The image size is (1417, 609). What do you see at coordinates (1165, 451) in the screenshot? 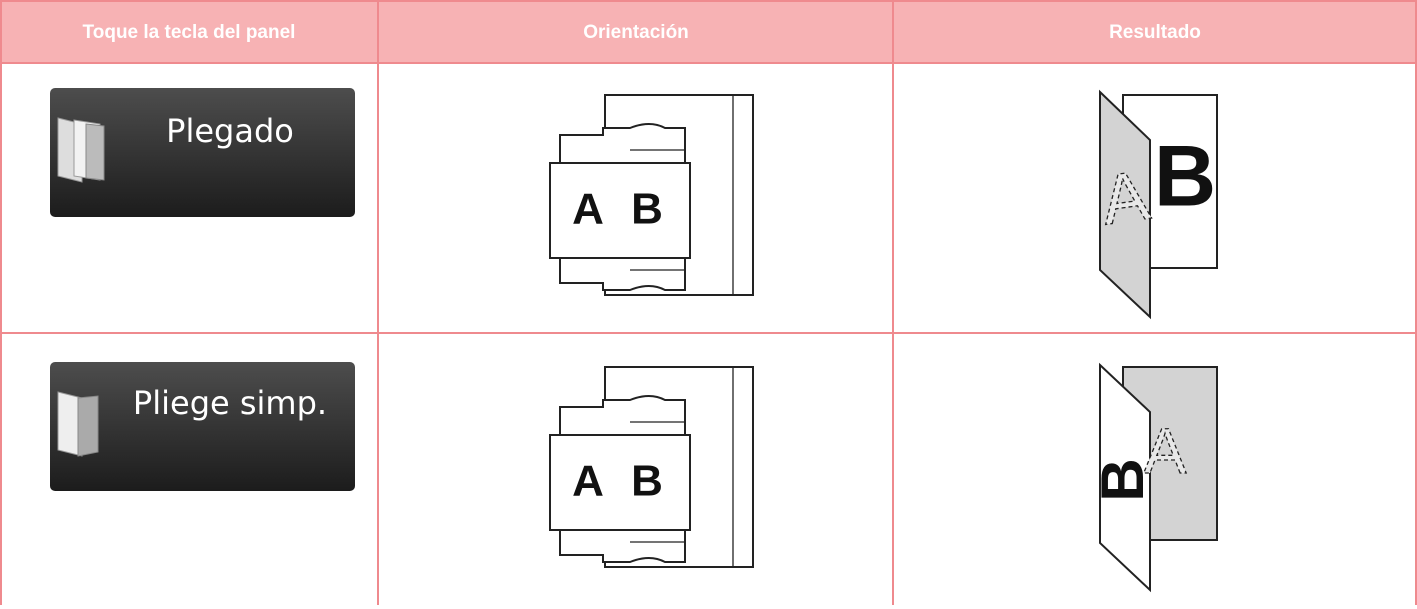
I see `result-letter: A` at bounding box center [1165, 451].